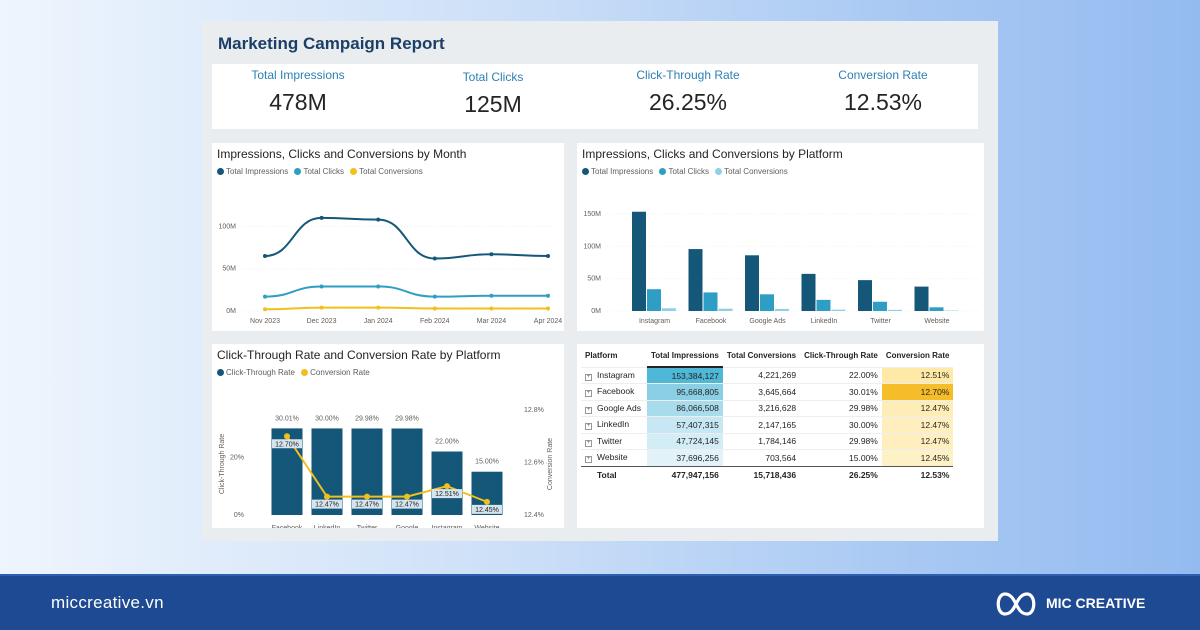 This screenshot has width=1200, height=630. I want to click on y-right-axis-title: Conversion Rate, so click(550, 464).